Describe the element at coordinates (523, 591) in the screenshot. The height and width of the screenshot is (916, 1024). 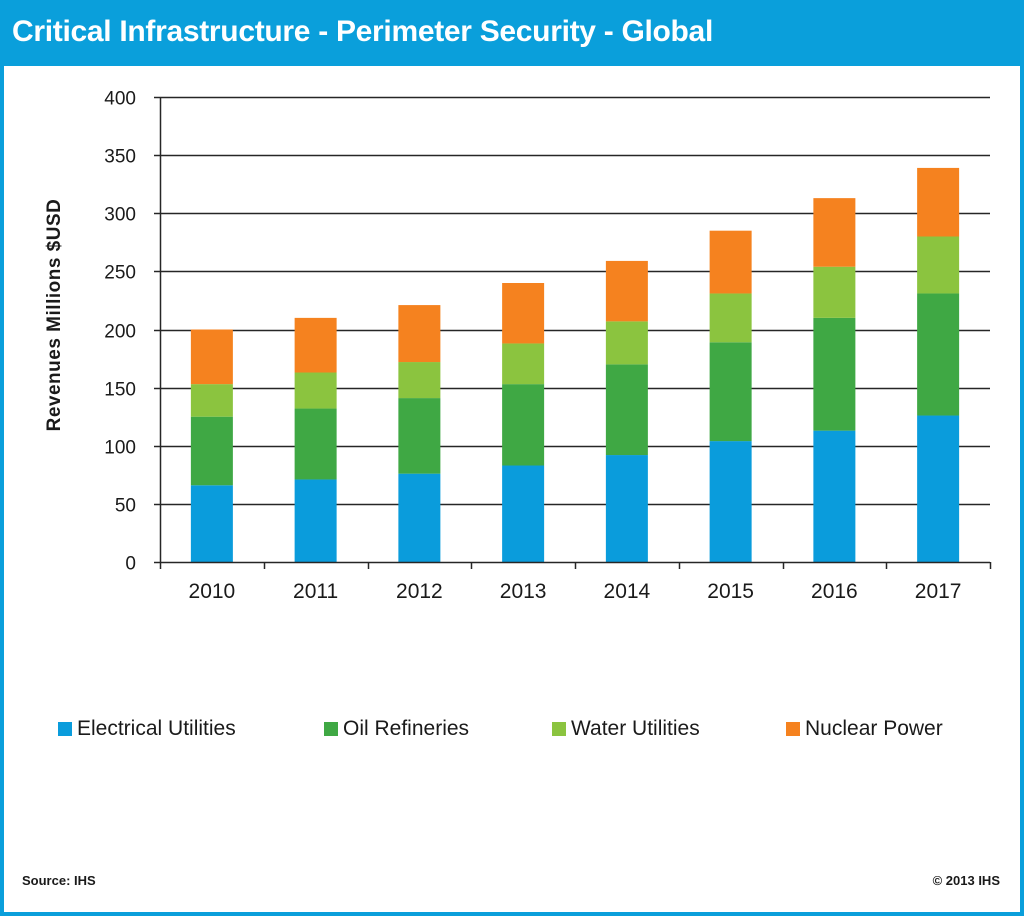
I see `x-tick-label: 2013` at that location.